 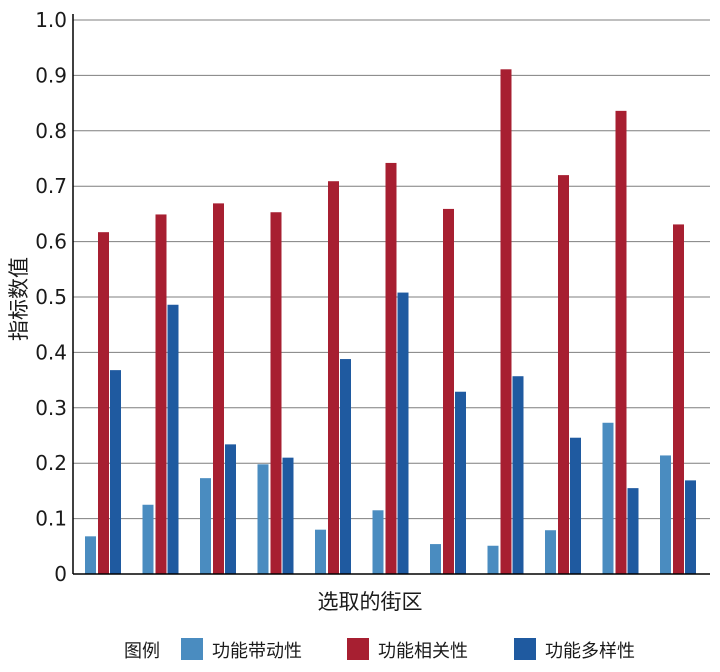 I want to click on y-tick-label: 0.7, so click(x=51, y=186).